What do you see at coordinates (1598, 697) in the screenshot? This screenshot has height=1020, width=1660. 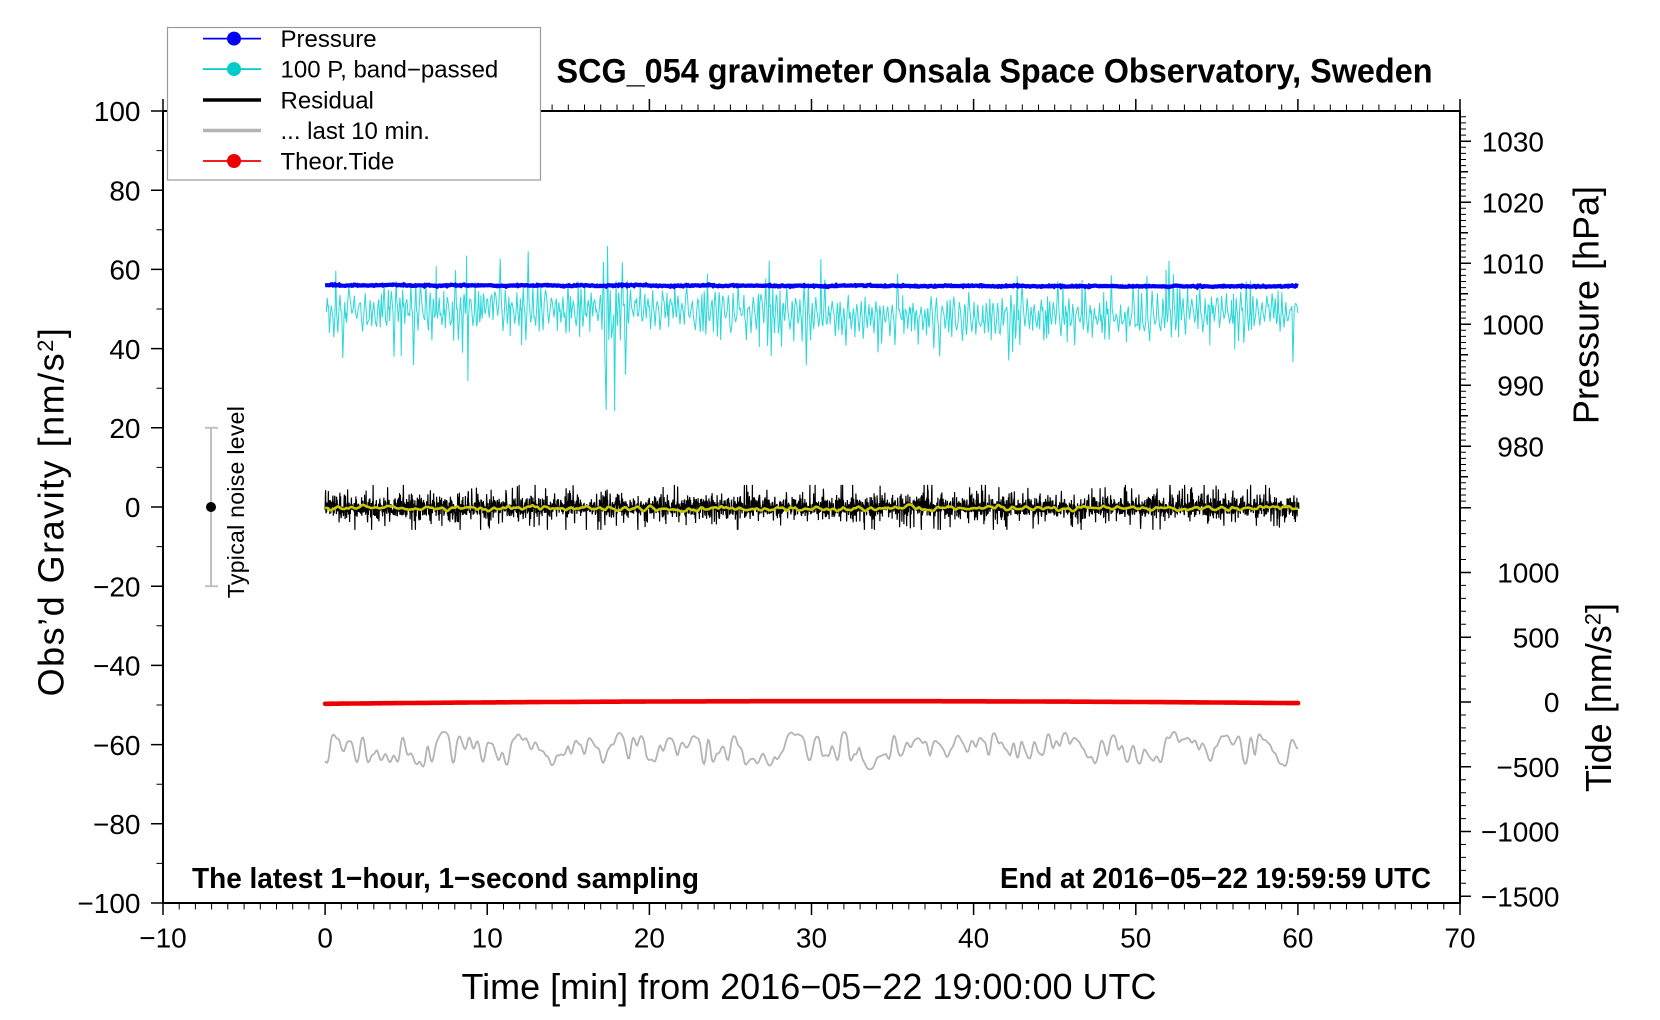 I see `svg-text: Tide [nm/s2]` at bounding box center [1598, 697].